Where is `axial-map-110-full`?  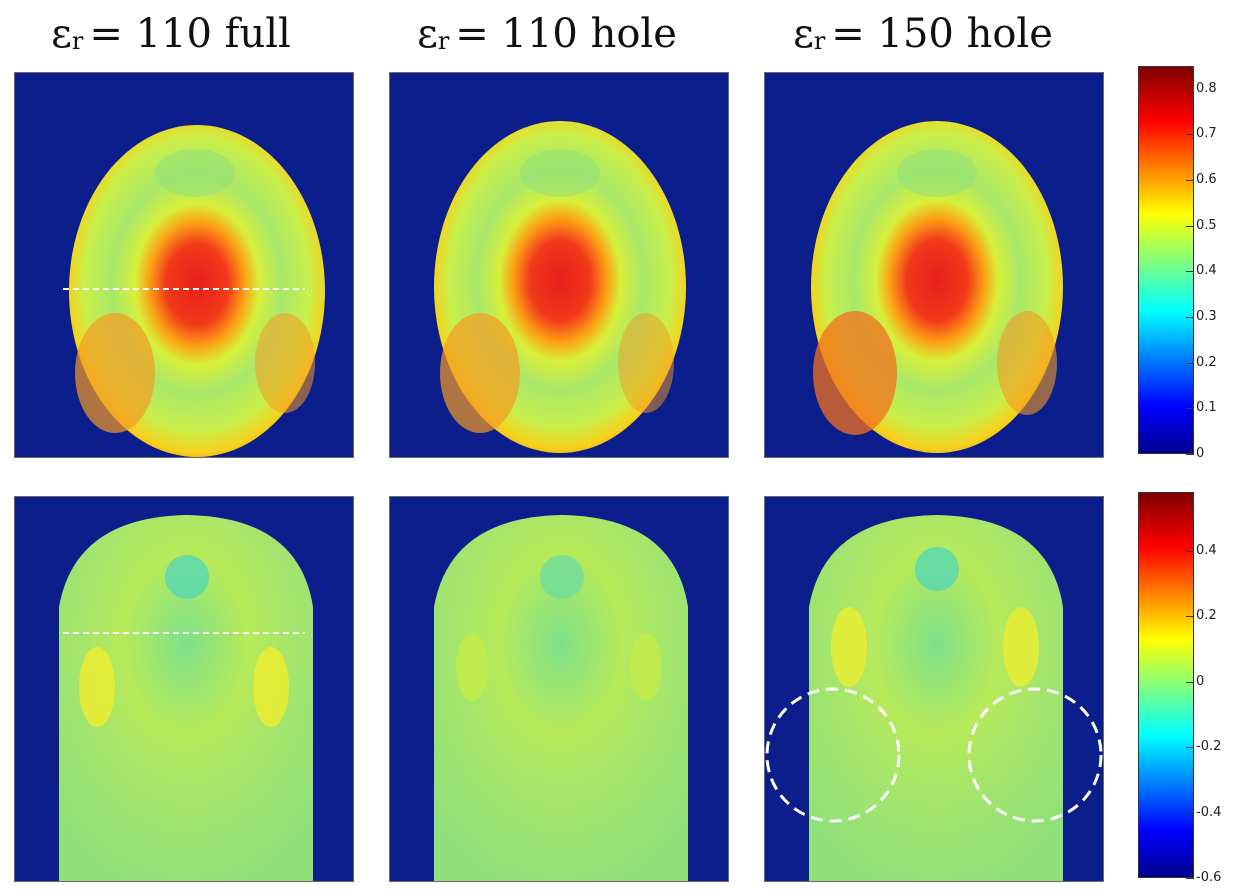 axial-map-110-full is located at coordinates (184, 265).